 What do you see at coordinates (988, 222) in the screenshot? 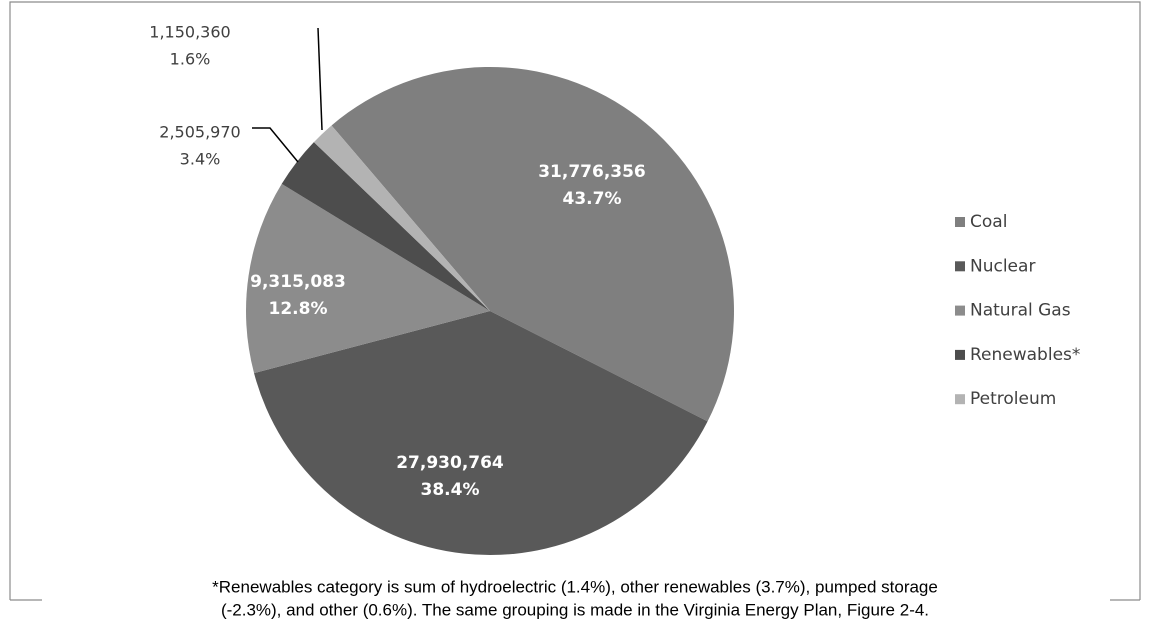
I see `legend-label: Coal` at bounding box center [988, 222].